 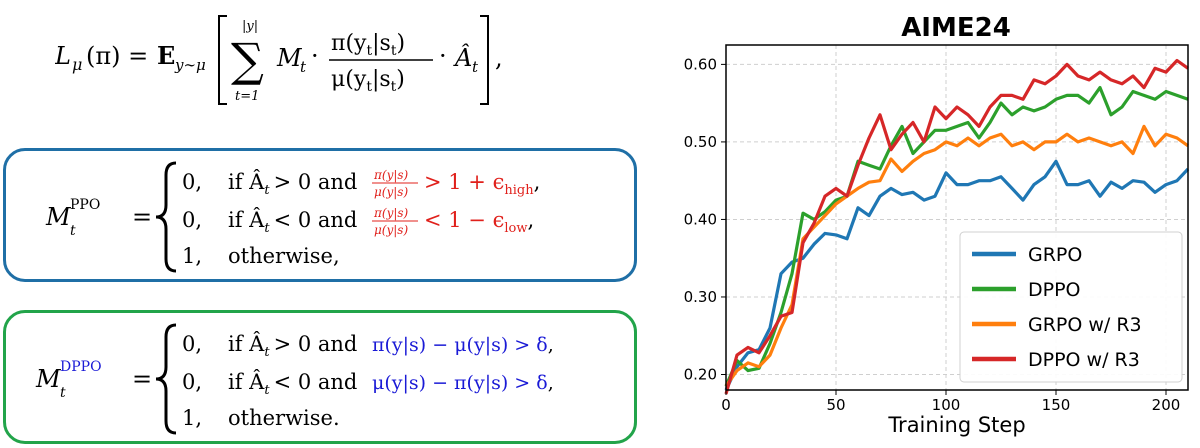 What do you see at coordinates (475, 67) in the screenshot?
I see `eq-advantage-sub: t` at bounding box center [475, 67].